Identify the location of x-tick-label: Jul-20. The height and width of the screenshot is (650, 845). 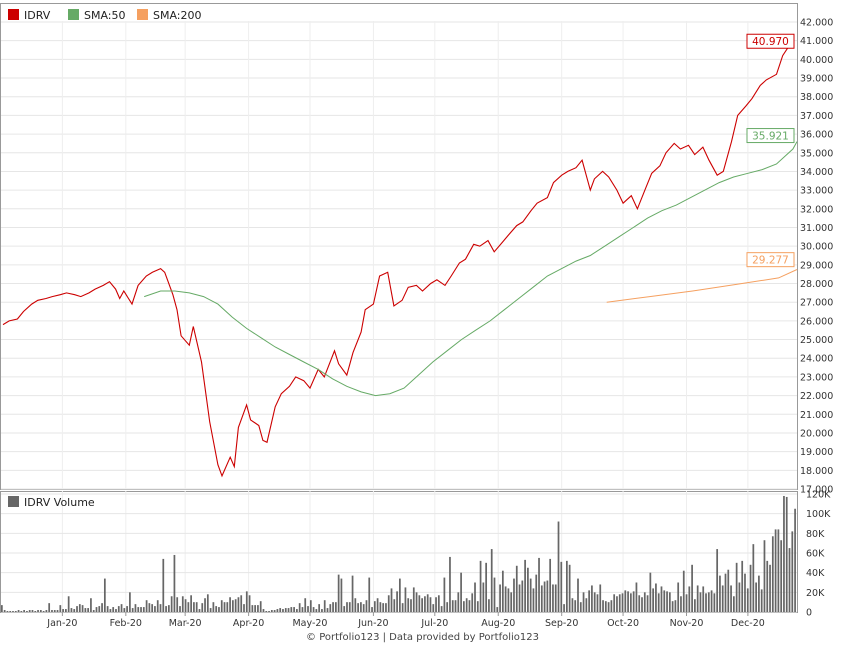
(434, 623).